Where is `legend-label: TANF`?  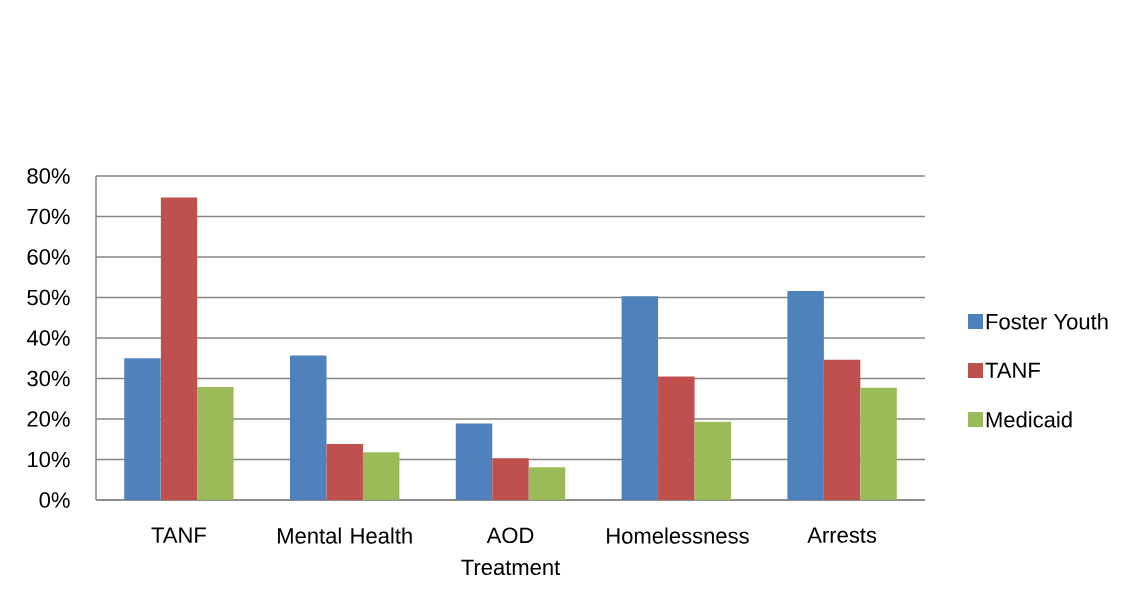
legend-label: TANF is located at coordinates (1012, 370).